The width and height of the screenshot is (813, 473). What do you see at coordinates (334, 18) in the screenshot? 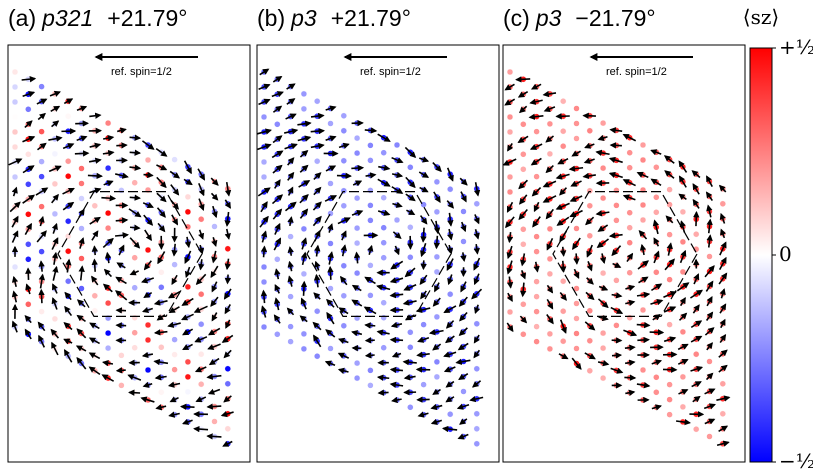
I see `panel-title: (b) p3 +21.79°` at bounding box center [334, 18].